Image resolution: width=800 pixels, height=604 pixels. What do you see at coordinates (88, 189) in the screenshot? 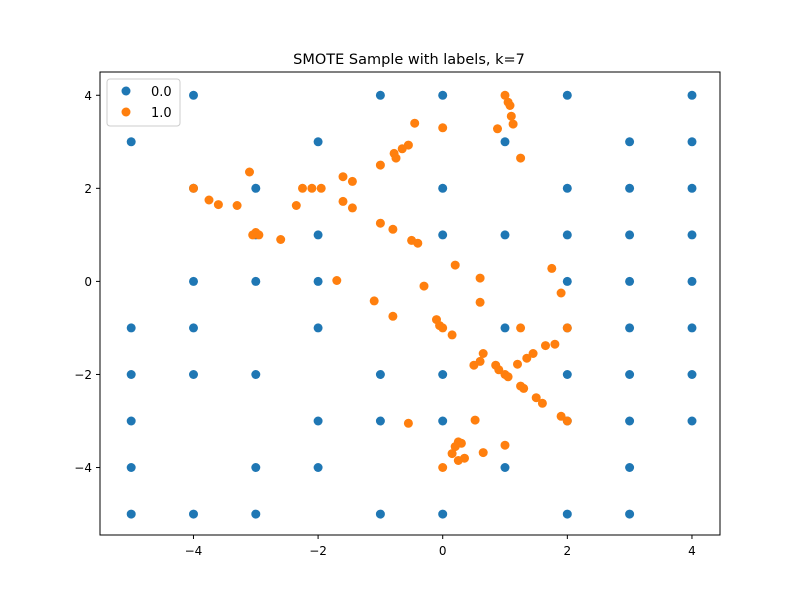
I see `y-tick-label-3: 2` at bounding box center [88, 189].